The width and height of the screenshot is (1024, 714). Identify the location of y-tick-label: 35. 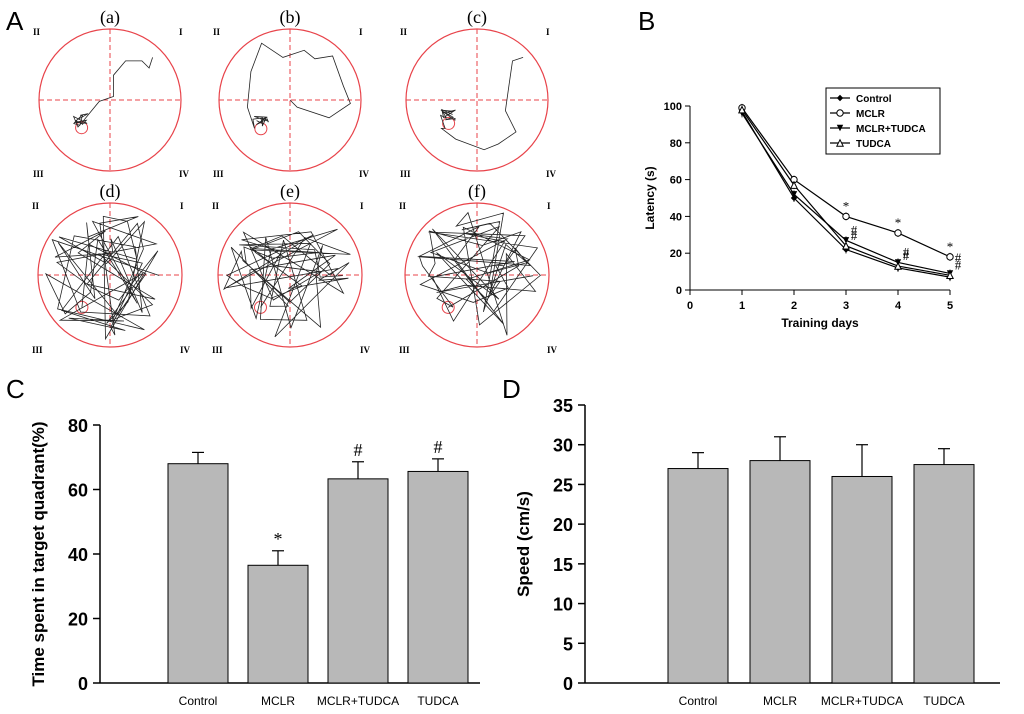
(563, 406).